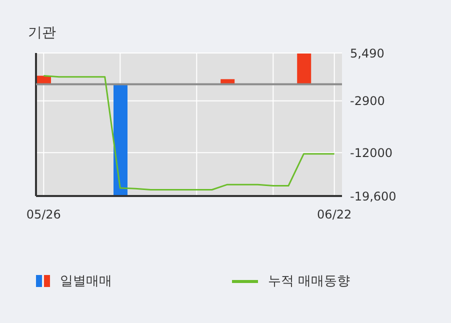 This screenshot has width=451, height=323. I want to click on x-tick-label: 05/26, so click(43, 215).